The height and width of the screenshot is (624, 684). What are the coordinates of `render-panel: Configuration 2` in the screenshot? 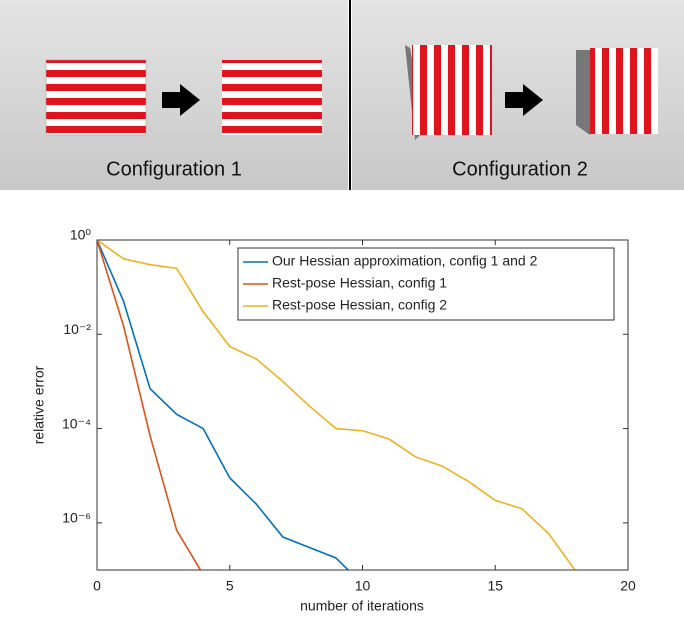 It's located at (518, 95).